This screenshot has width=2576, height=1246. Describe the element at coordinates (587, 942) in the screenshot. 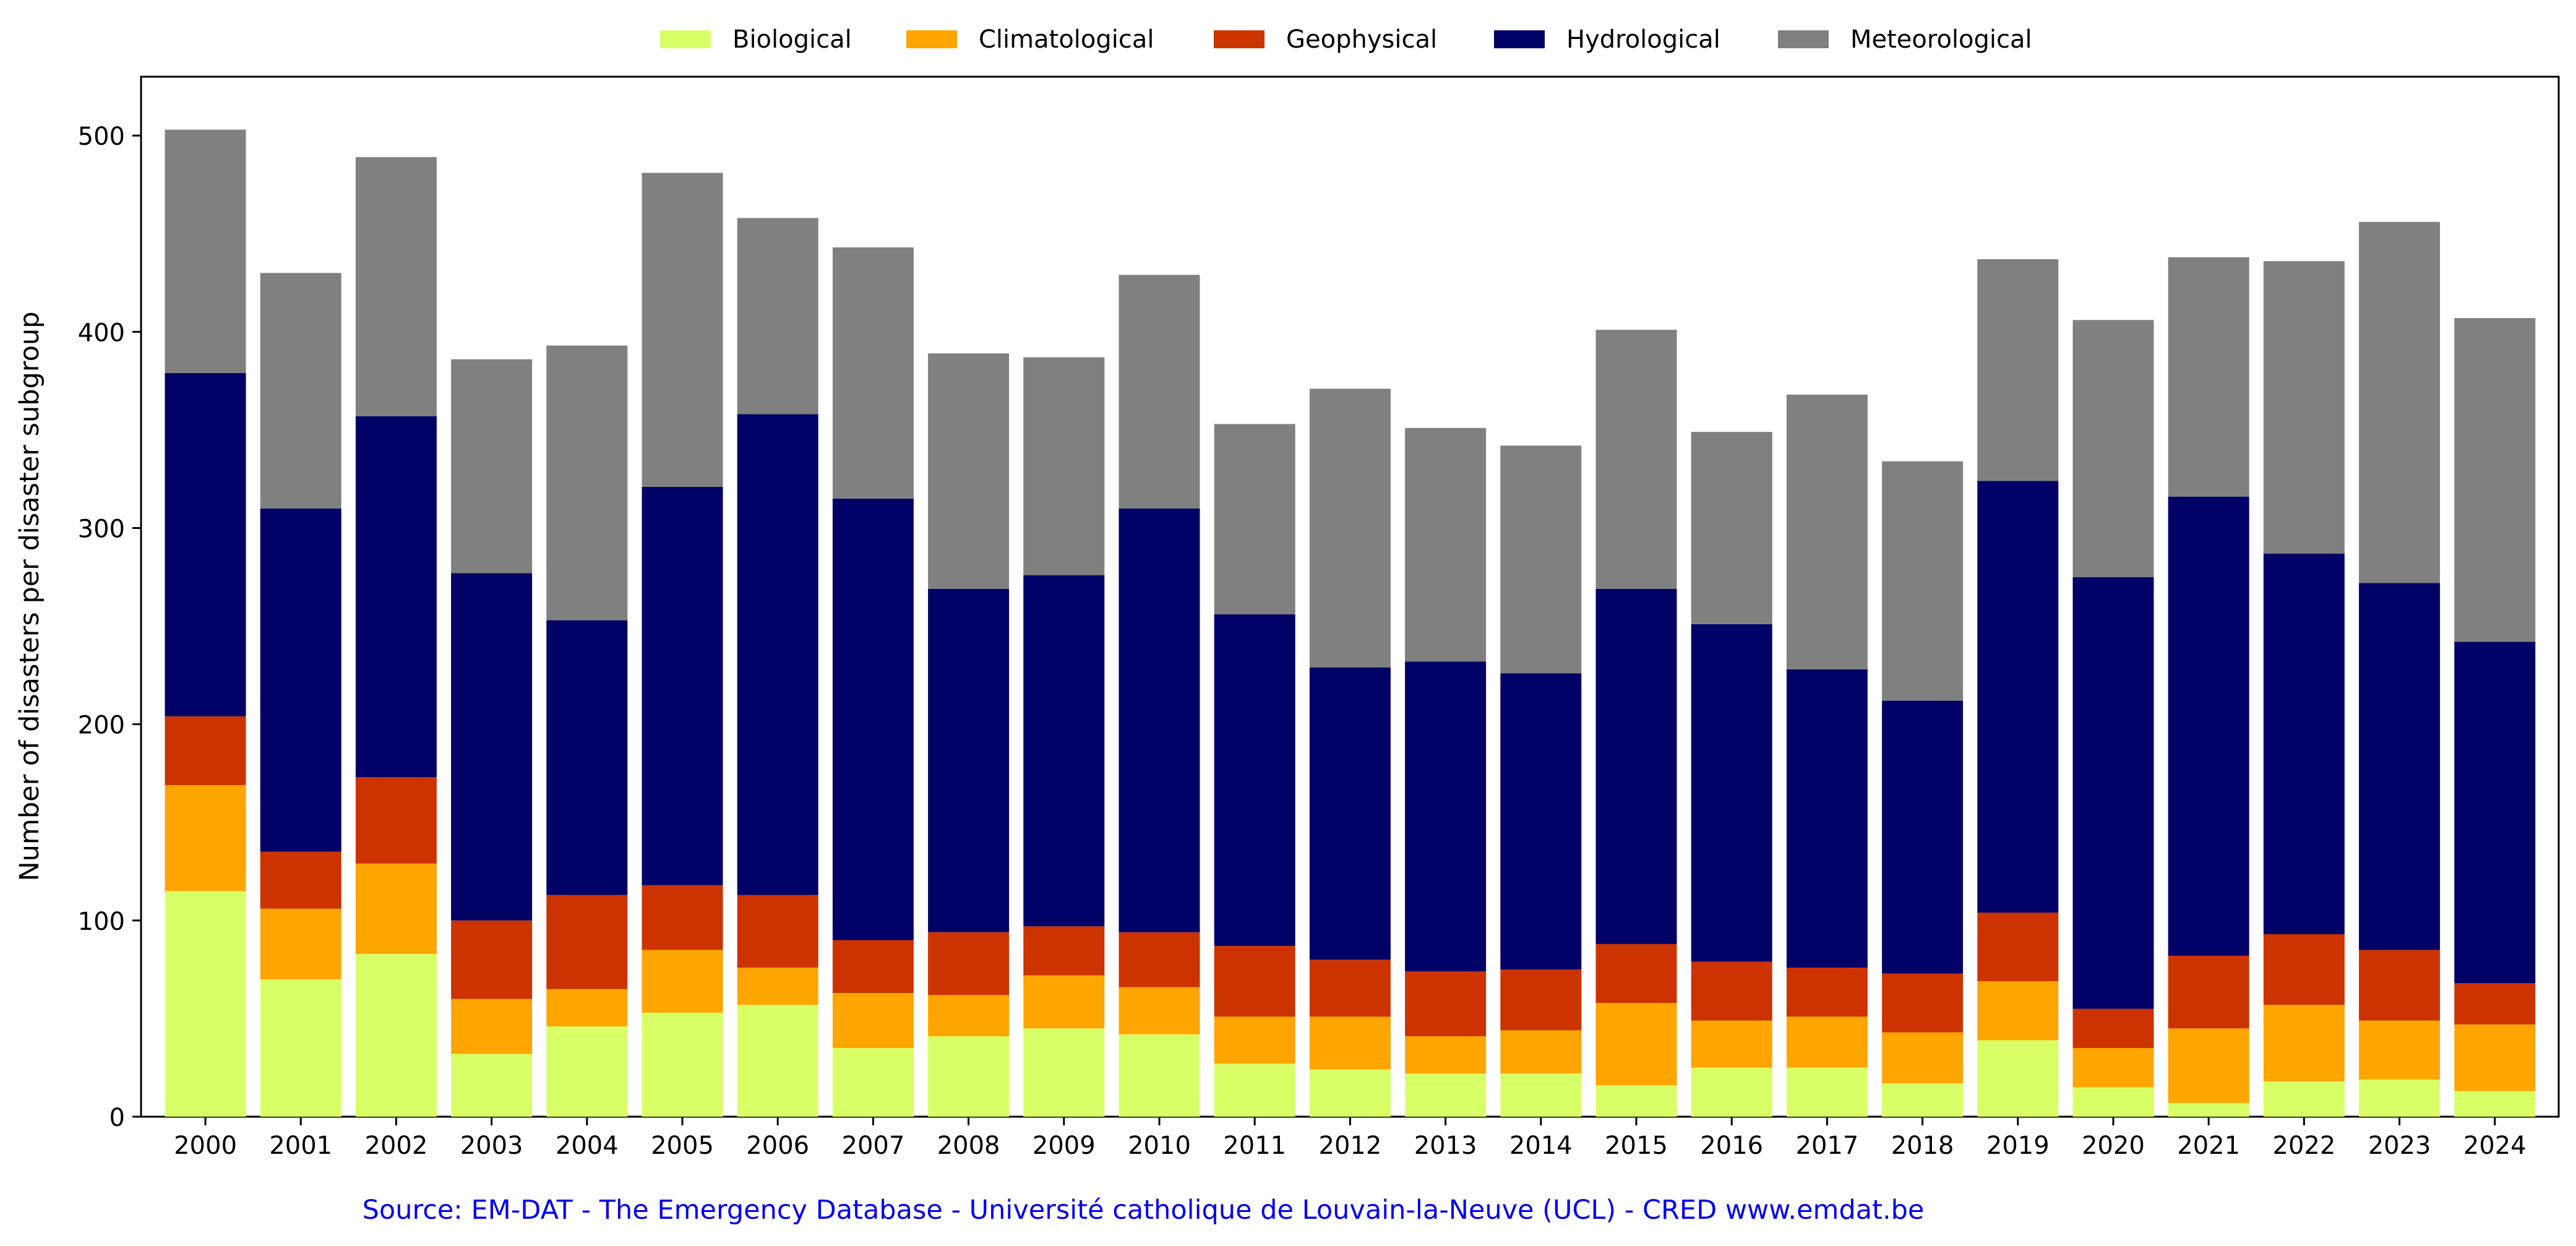

I see `bar-geophysical-2004` at that location.